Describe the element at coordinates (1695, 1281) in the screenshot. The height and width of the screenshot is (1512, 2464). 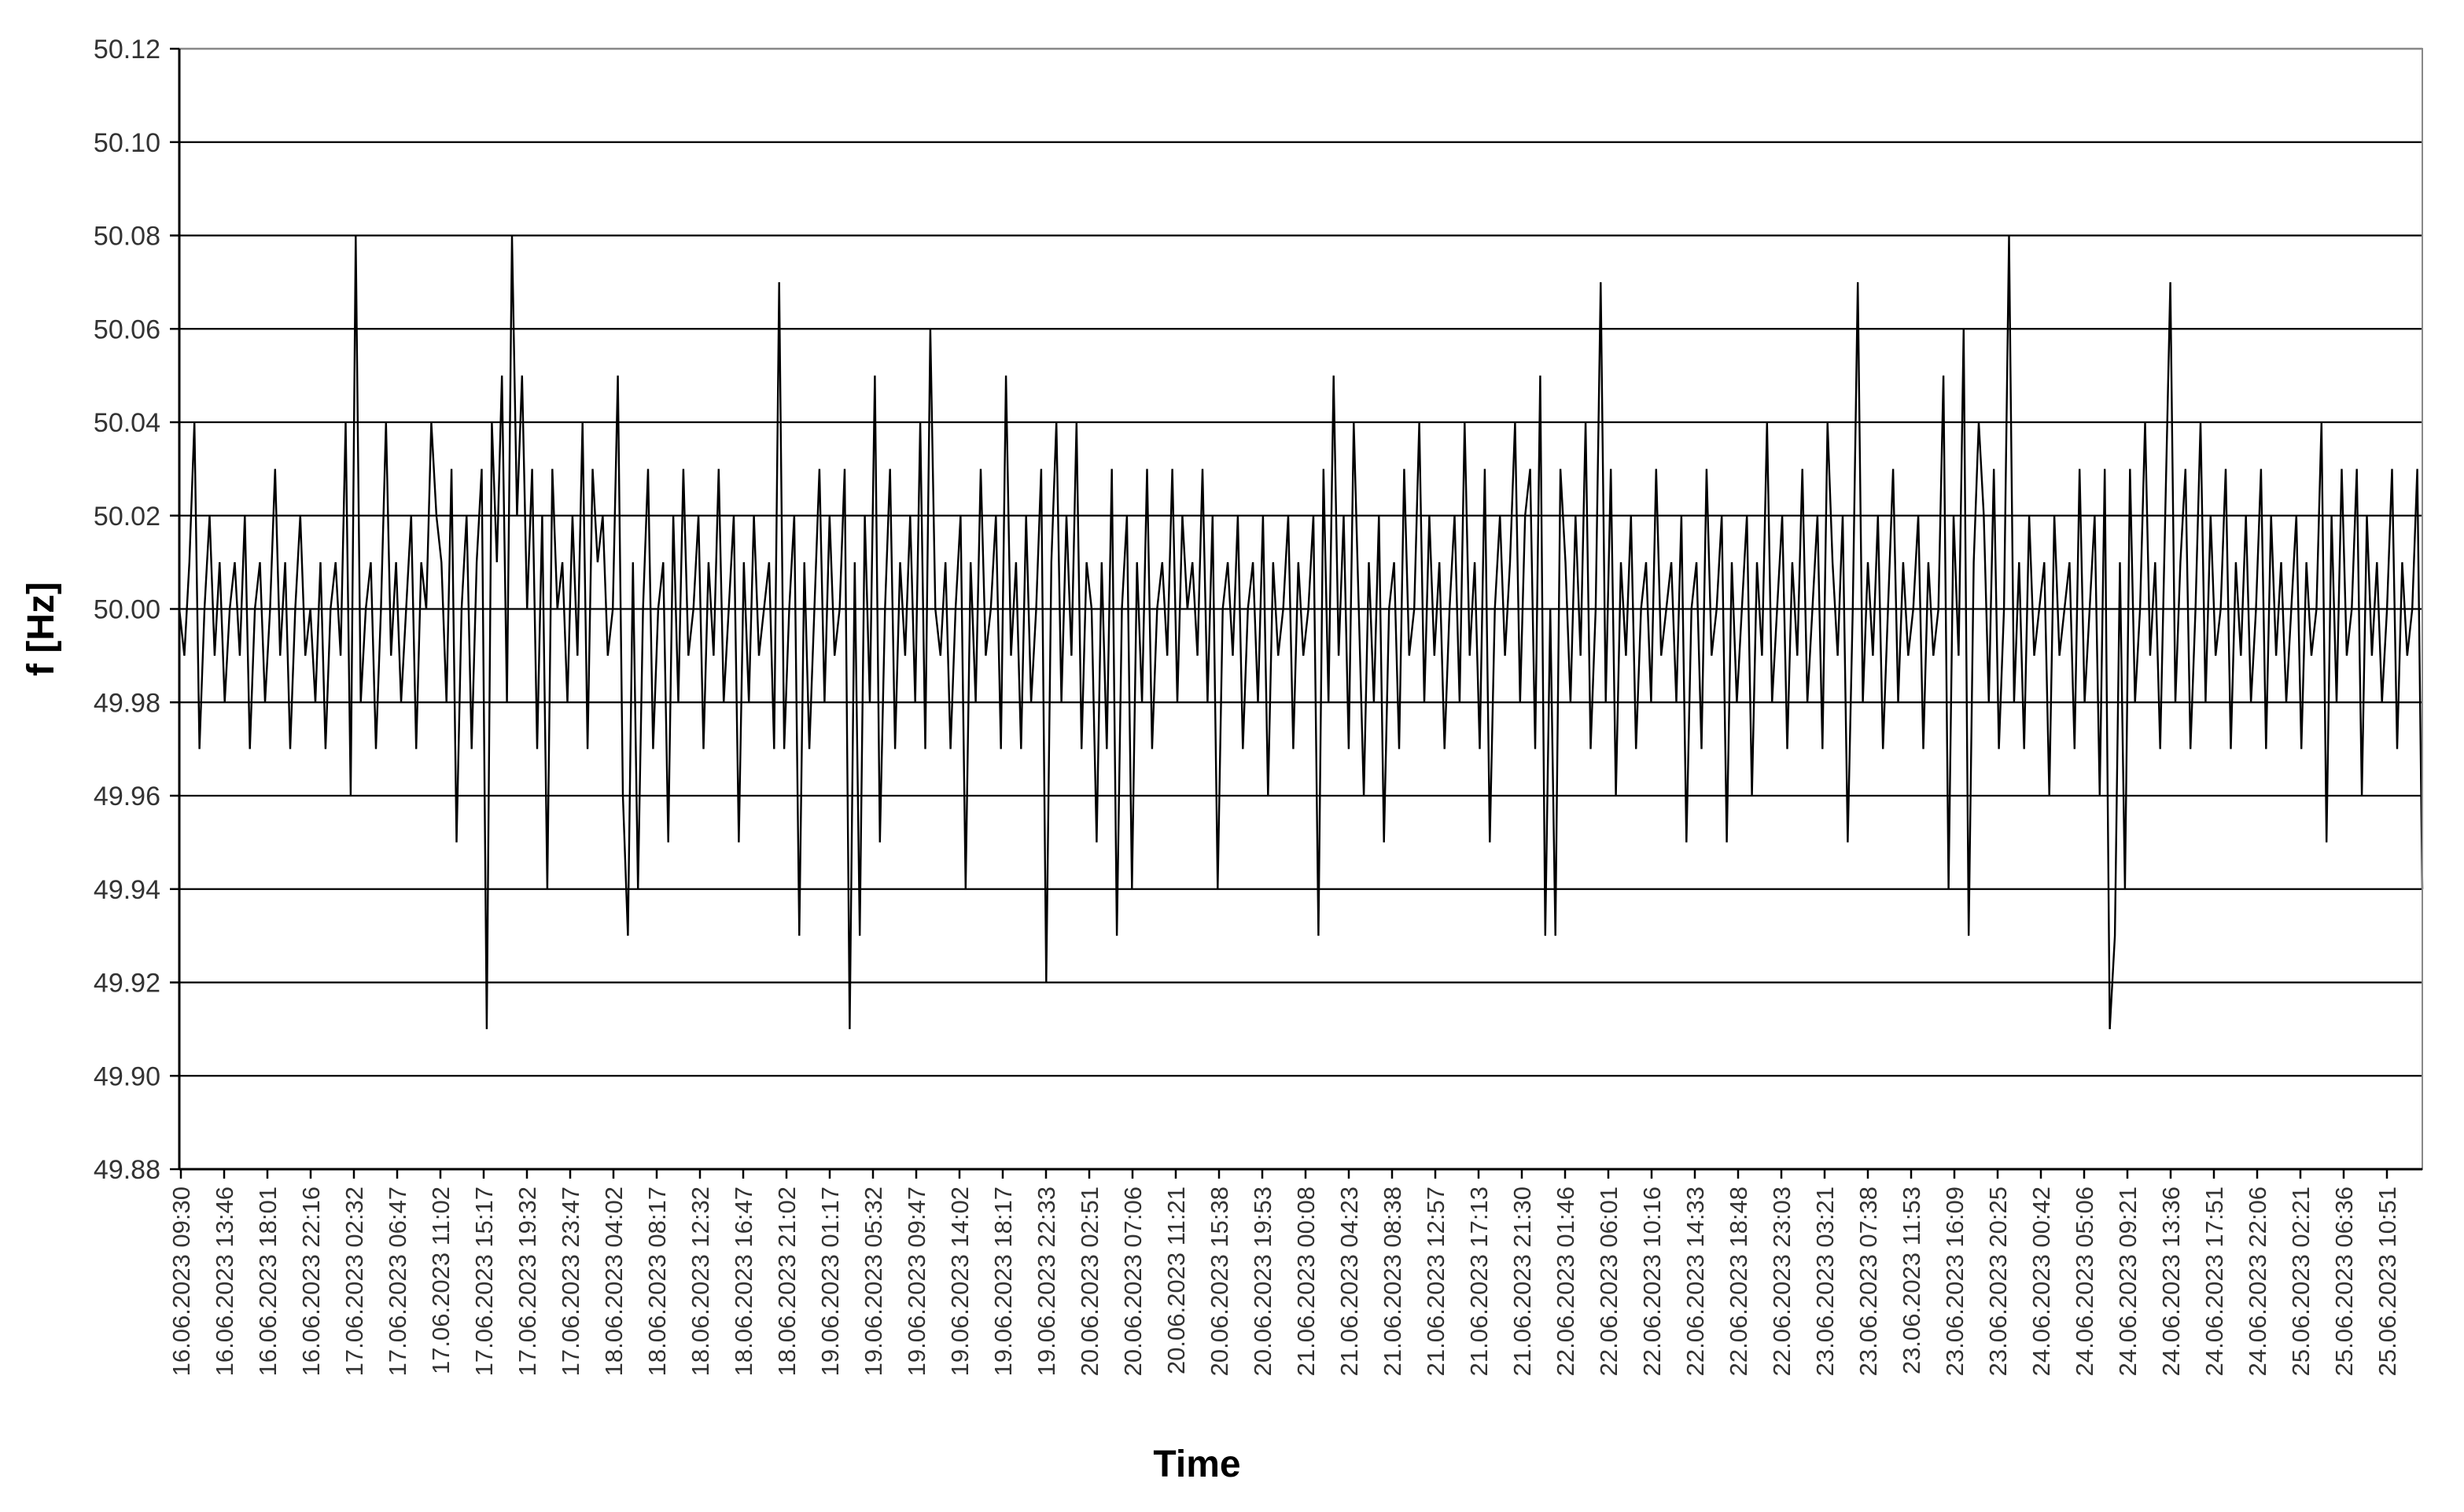
I see `x-tick-label: 22.06.2023 14:33` at that location.